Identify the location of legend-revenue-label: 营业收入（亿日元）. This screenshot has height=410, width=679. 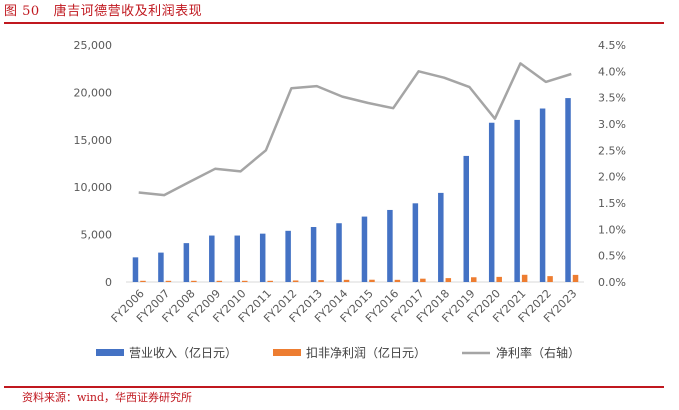
(183, 352).